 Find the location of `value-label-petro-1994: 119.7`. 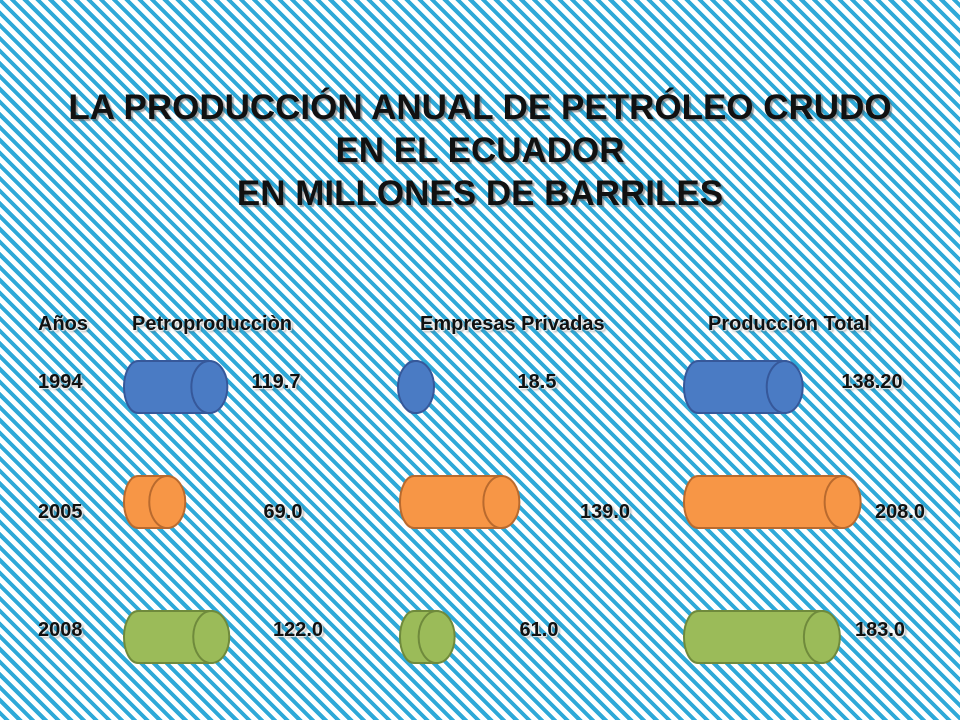

value-label-petro-1994: 119.7 is located at coordinates (276, 382).